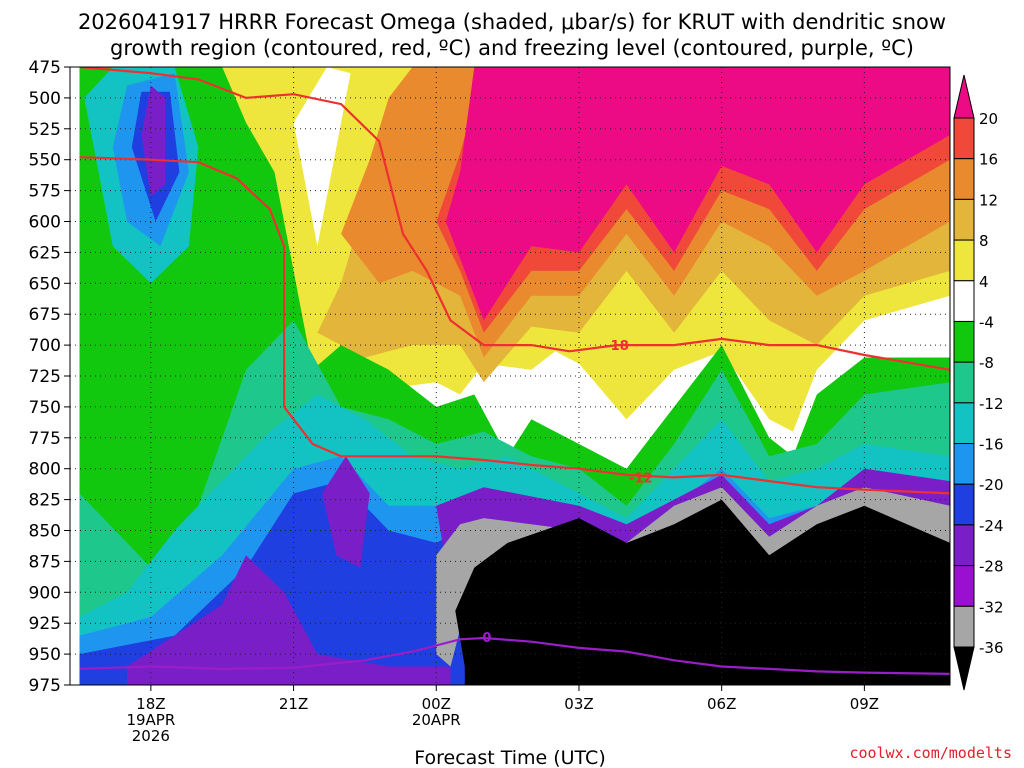 The image size is (1024, 768). What do you see at coordinates (986, 322) in the screenshot?
I see `colorbar-label-8: -4` at bounding box center [986, 322].